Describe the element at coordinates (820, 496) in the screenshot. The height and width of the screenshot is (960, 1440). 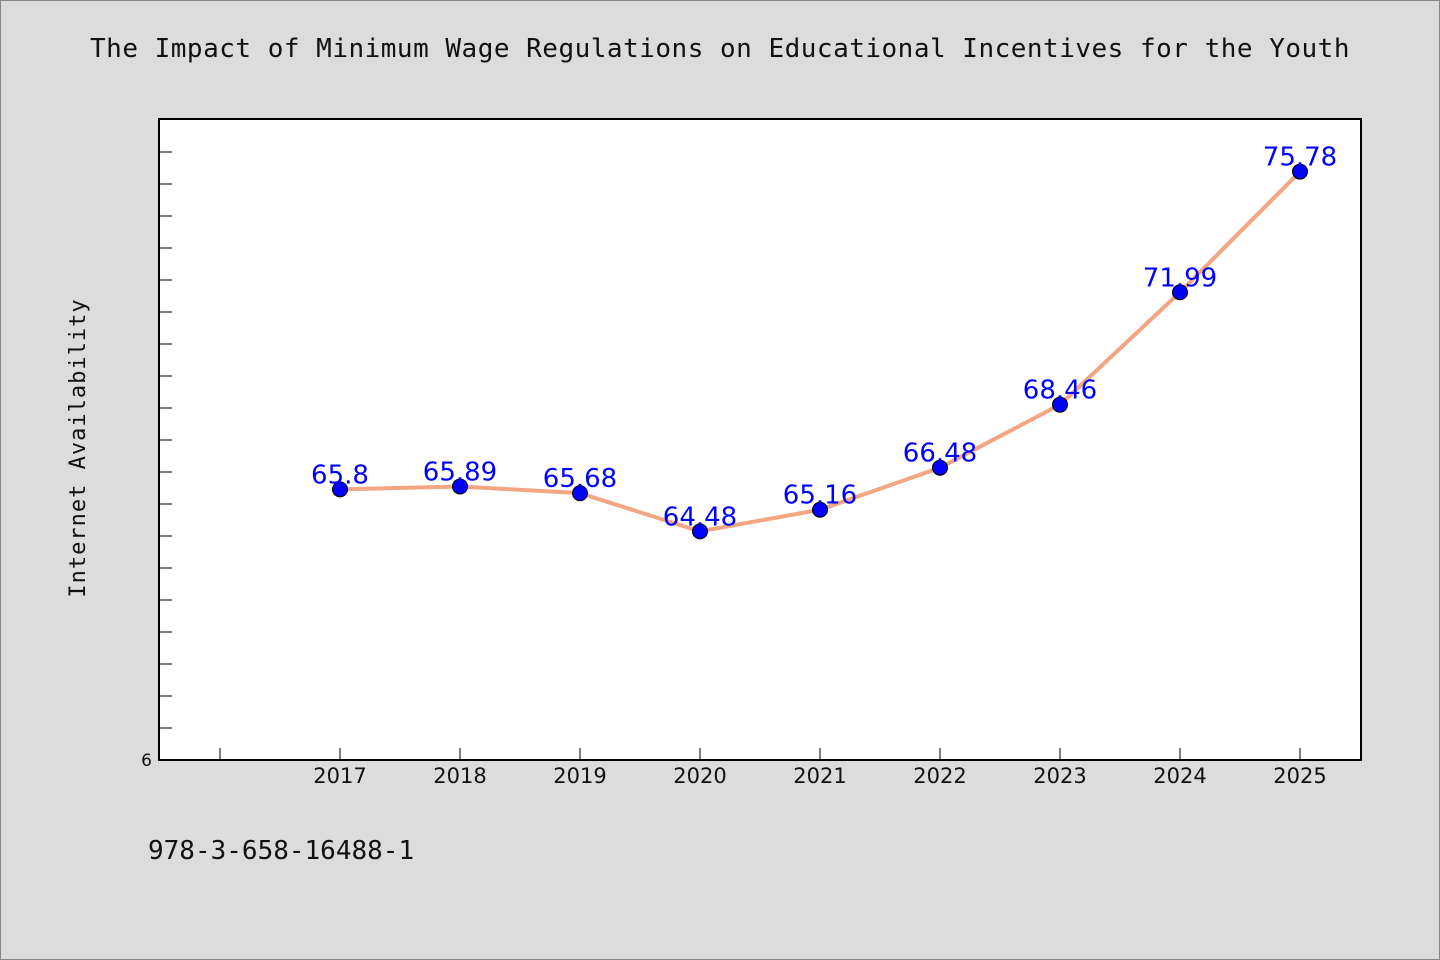
I see `data-label: 65.16` at that location.